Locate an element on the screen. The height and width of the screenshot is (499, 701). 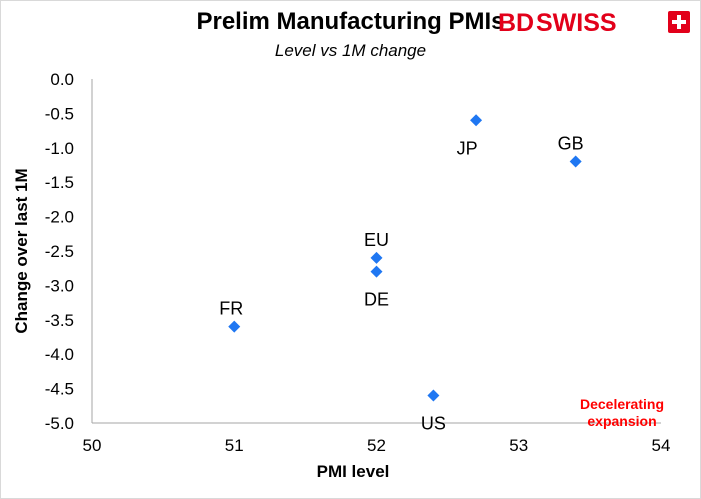
data-label-us: US is located at coordinates (433, 423).